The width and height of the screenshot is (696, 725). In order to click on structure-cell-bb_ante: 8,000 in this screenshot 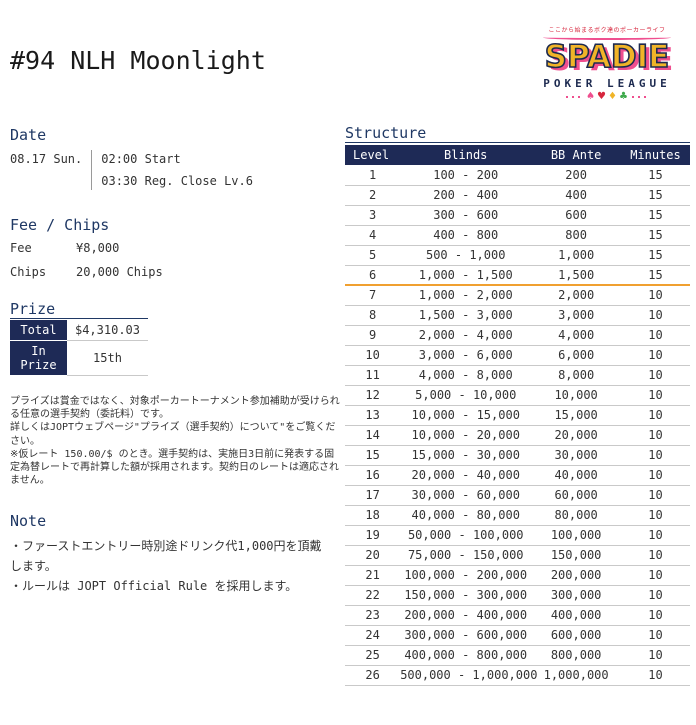, I will do `click(576, 375)`.